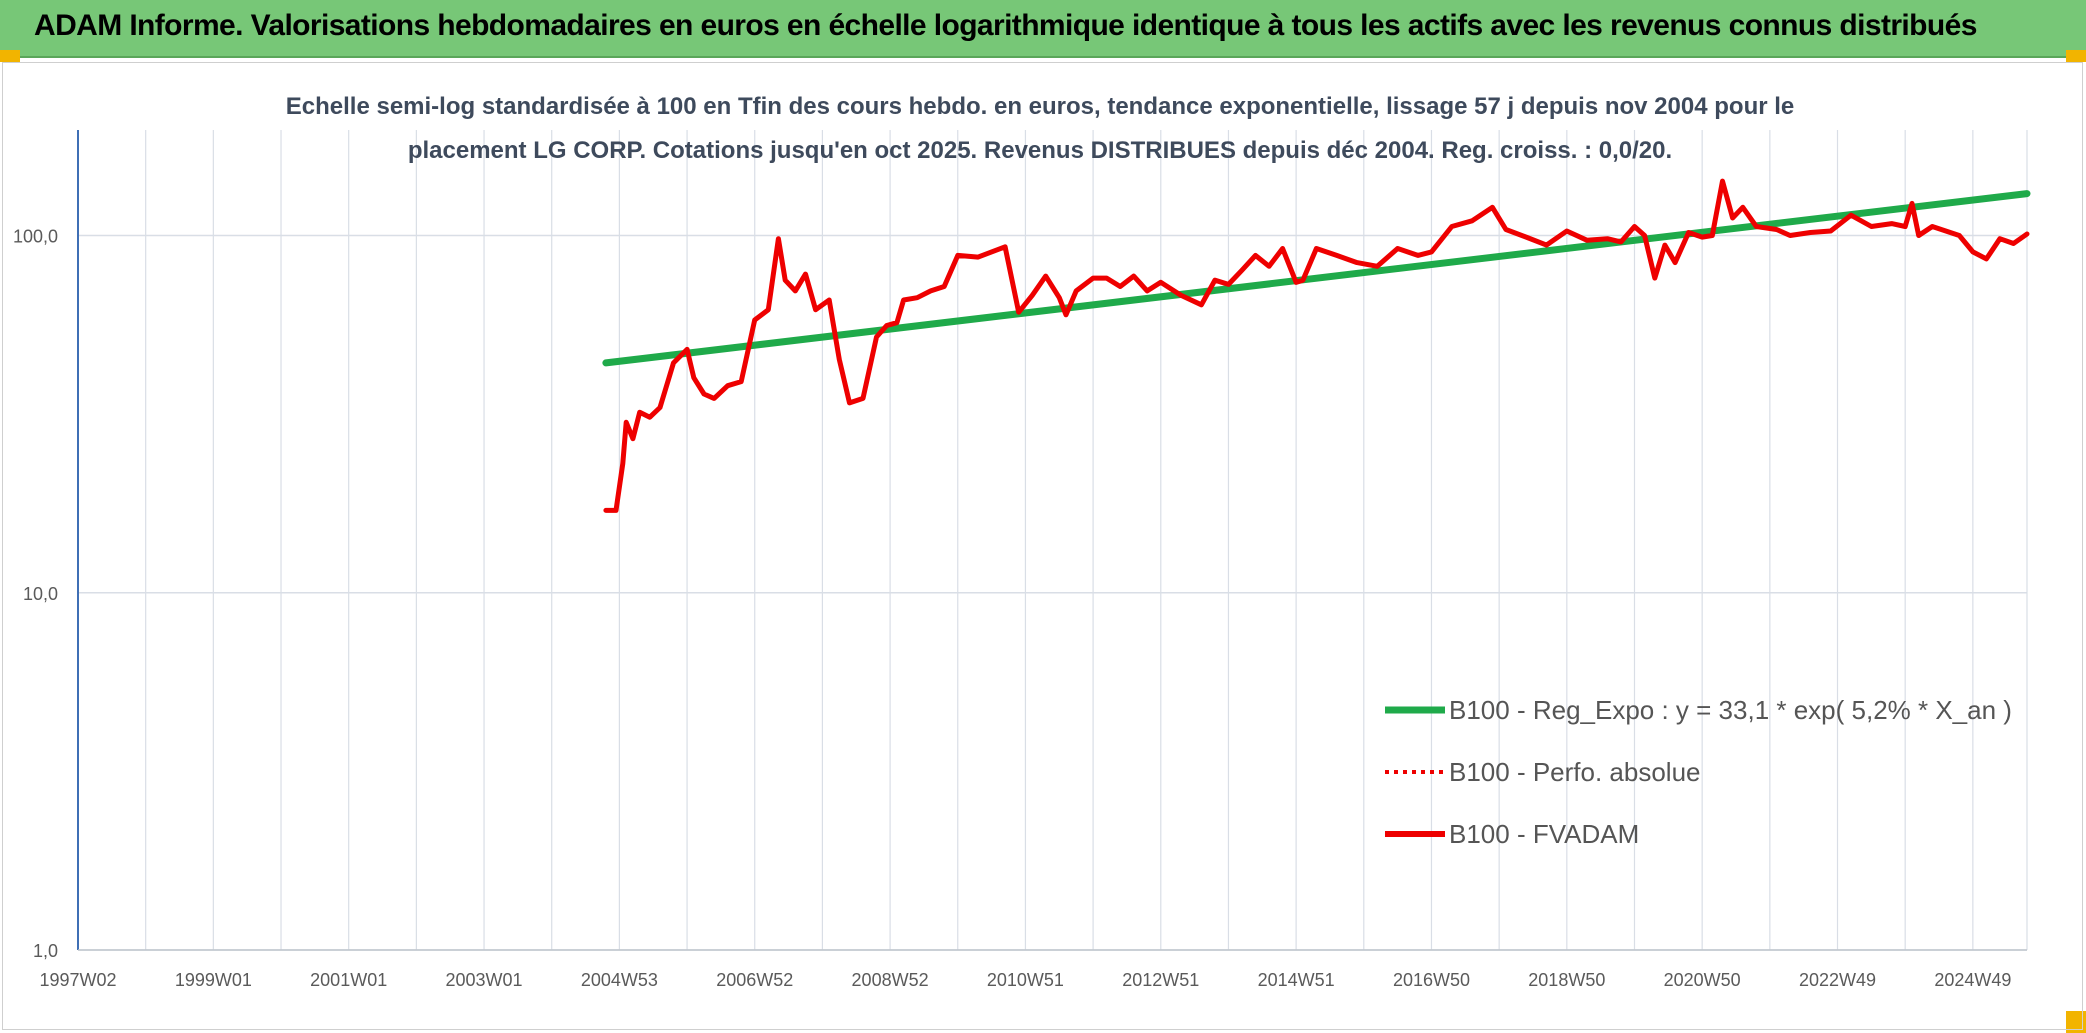 The height and width of the screenshot is (1033, 2086). I want to click on x-tick-label: 1997W02, so click(77, 980).